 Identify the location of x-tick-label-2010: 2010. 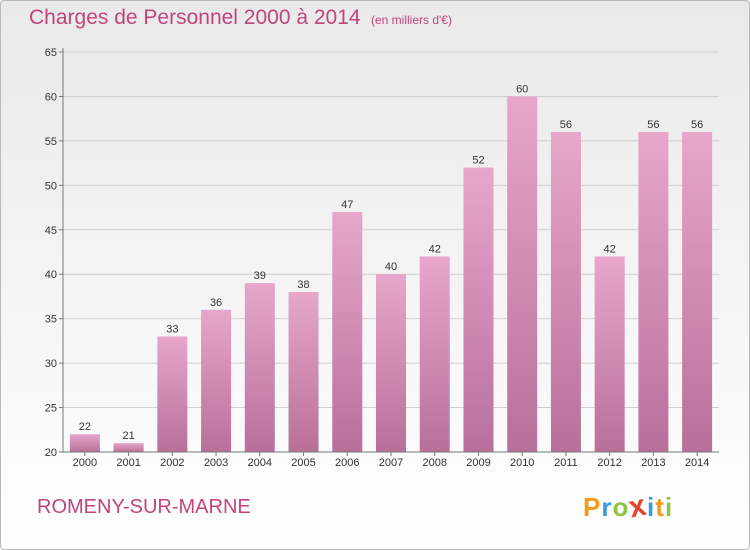
(522, 463).